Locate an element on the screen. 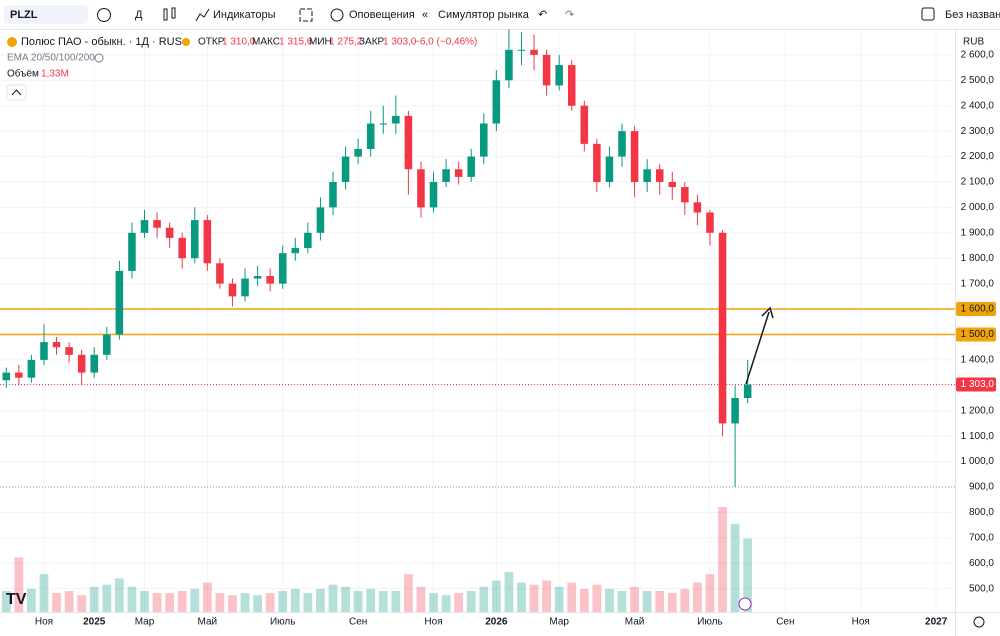  arrow-head is located at coordinates (767, 312).